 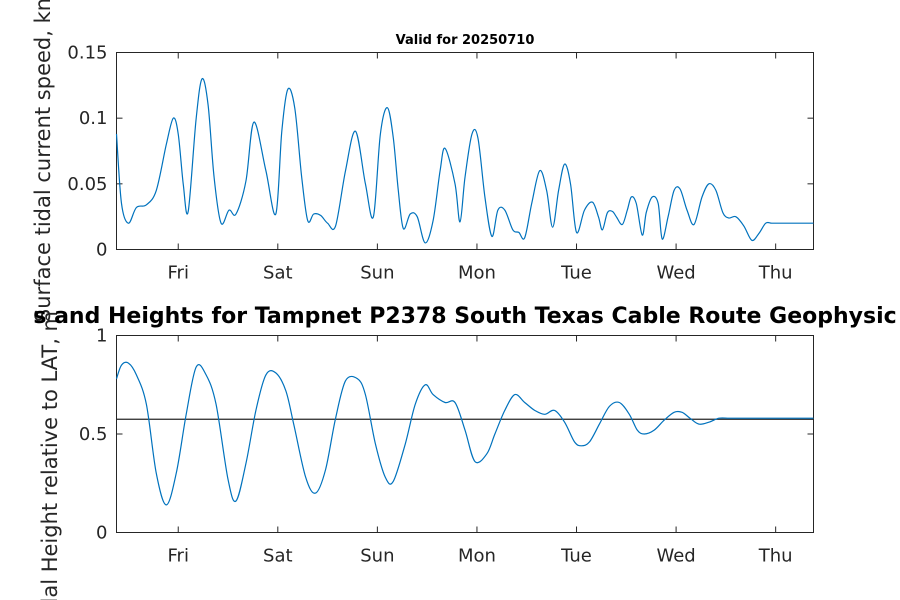 What do you see at coordinates (465, 40) in the screenshot?
I see `plot-subtitle: Valid for 20250710` at bounding box center [465, 40].